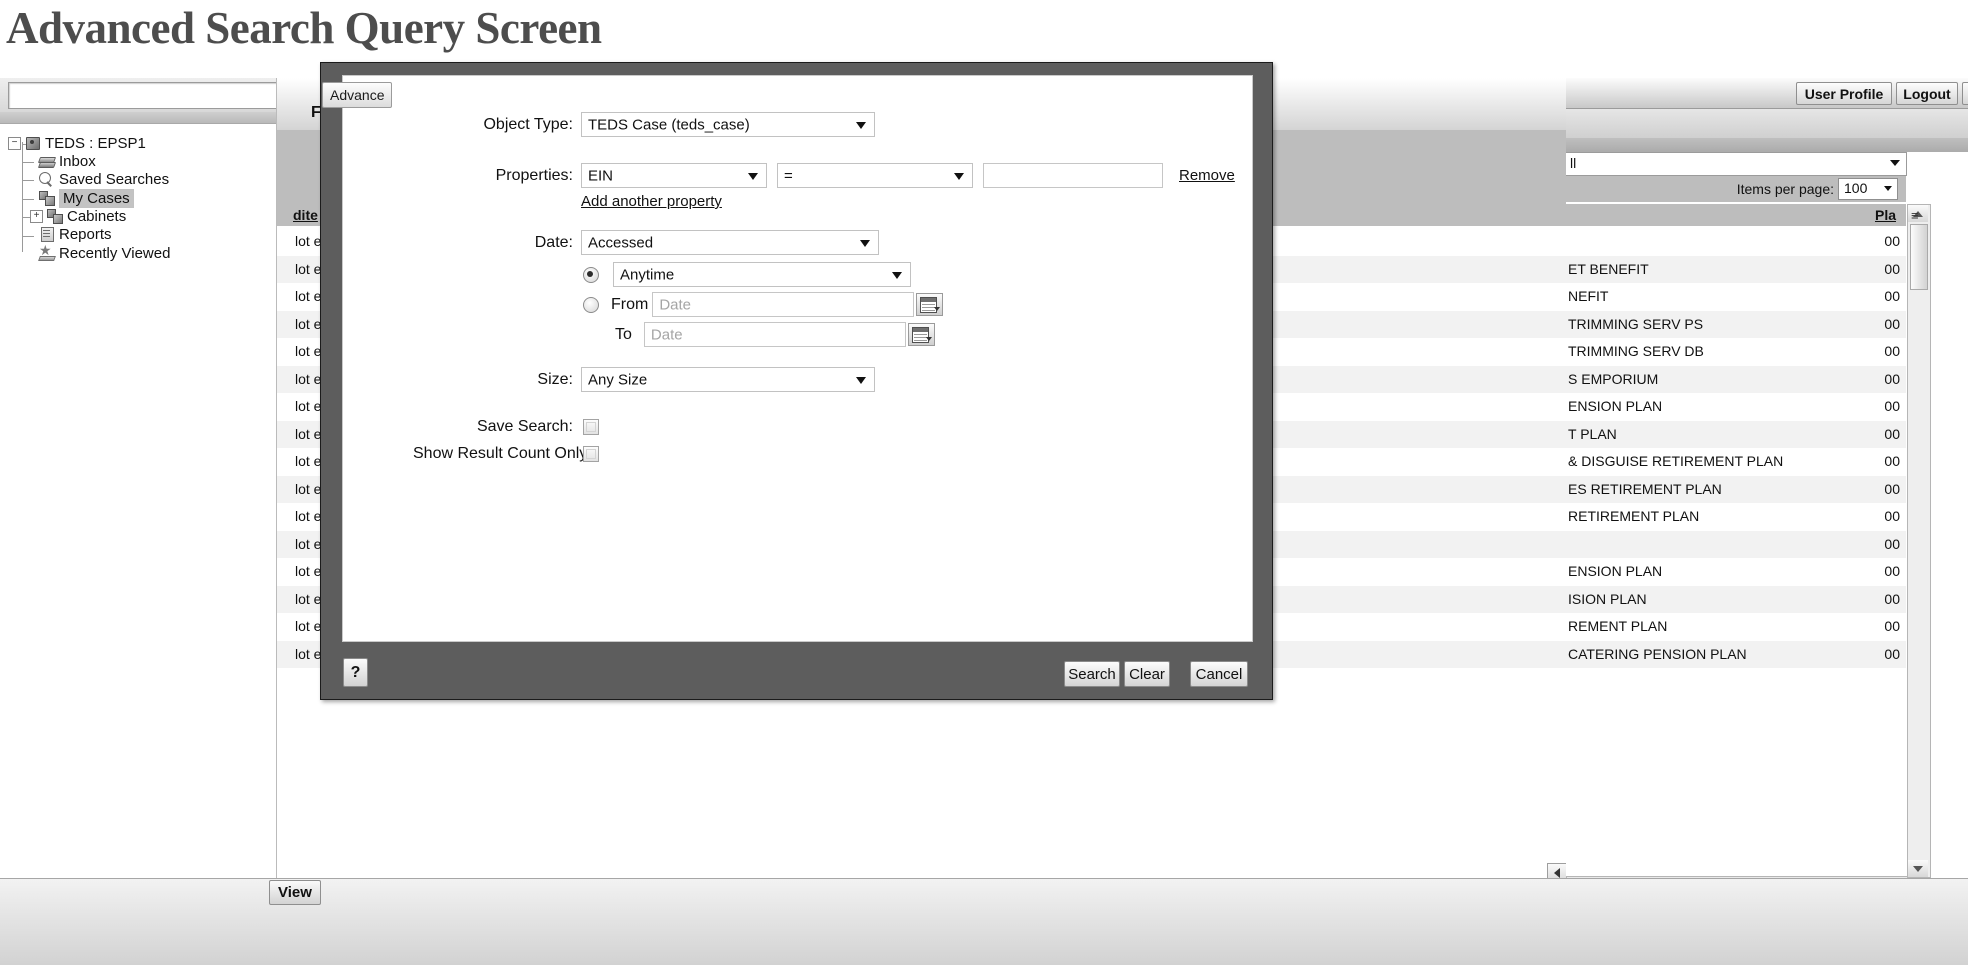 The image size is (1968, 965). I want to click on add-another-property-link: Add another property, so click(651, 201).